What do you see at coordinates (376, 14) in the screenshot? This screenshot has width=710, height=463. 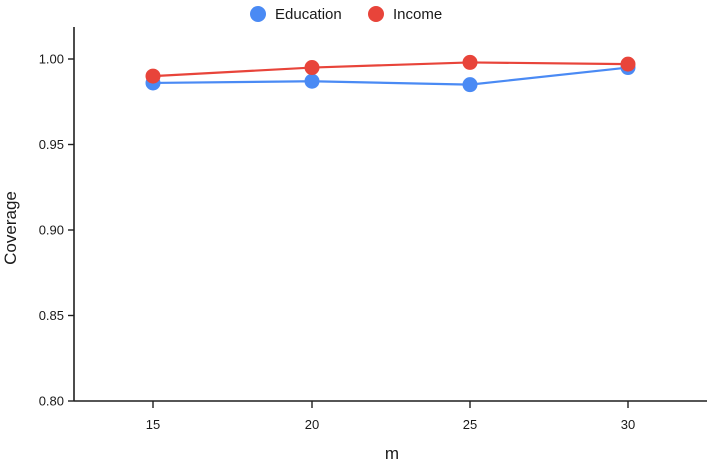 I see `legend-marker-income` at bounding box center [376, 14].